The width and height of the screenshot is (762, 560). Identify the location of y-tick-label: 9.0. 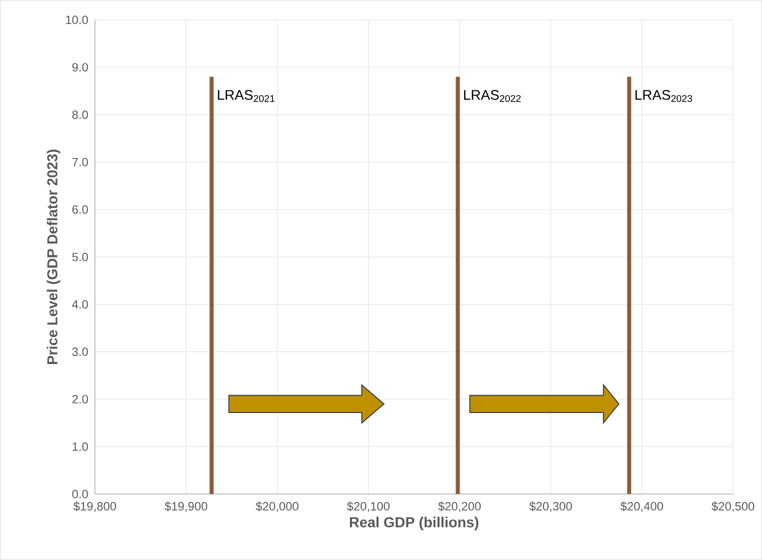
(80, 67).